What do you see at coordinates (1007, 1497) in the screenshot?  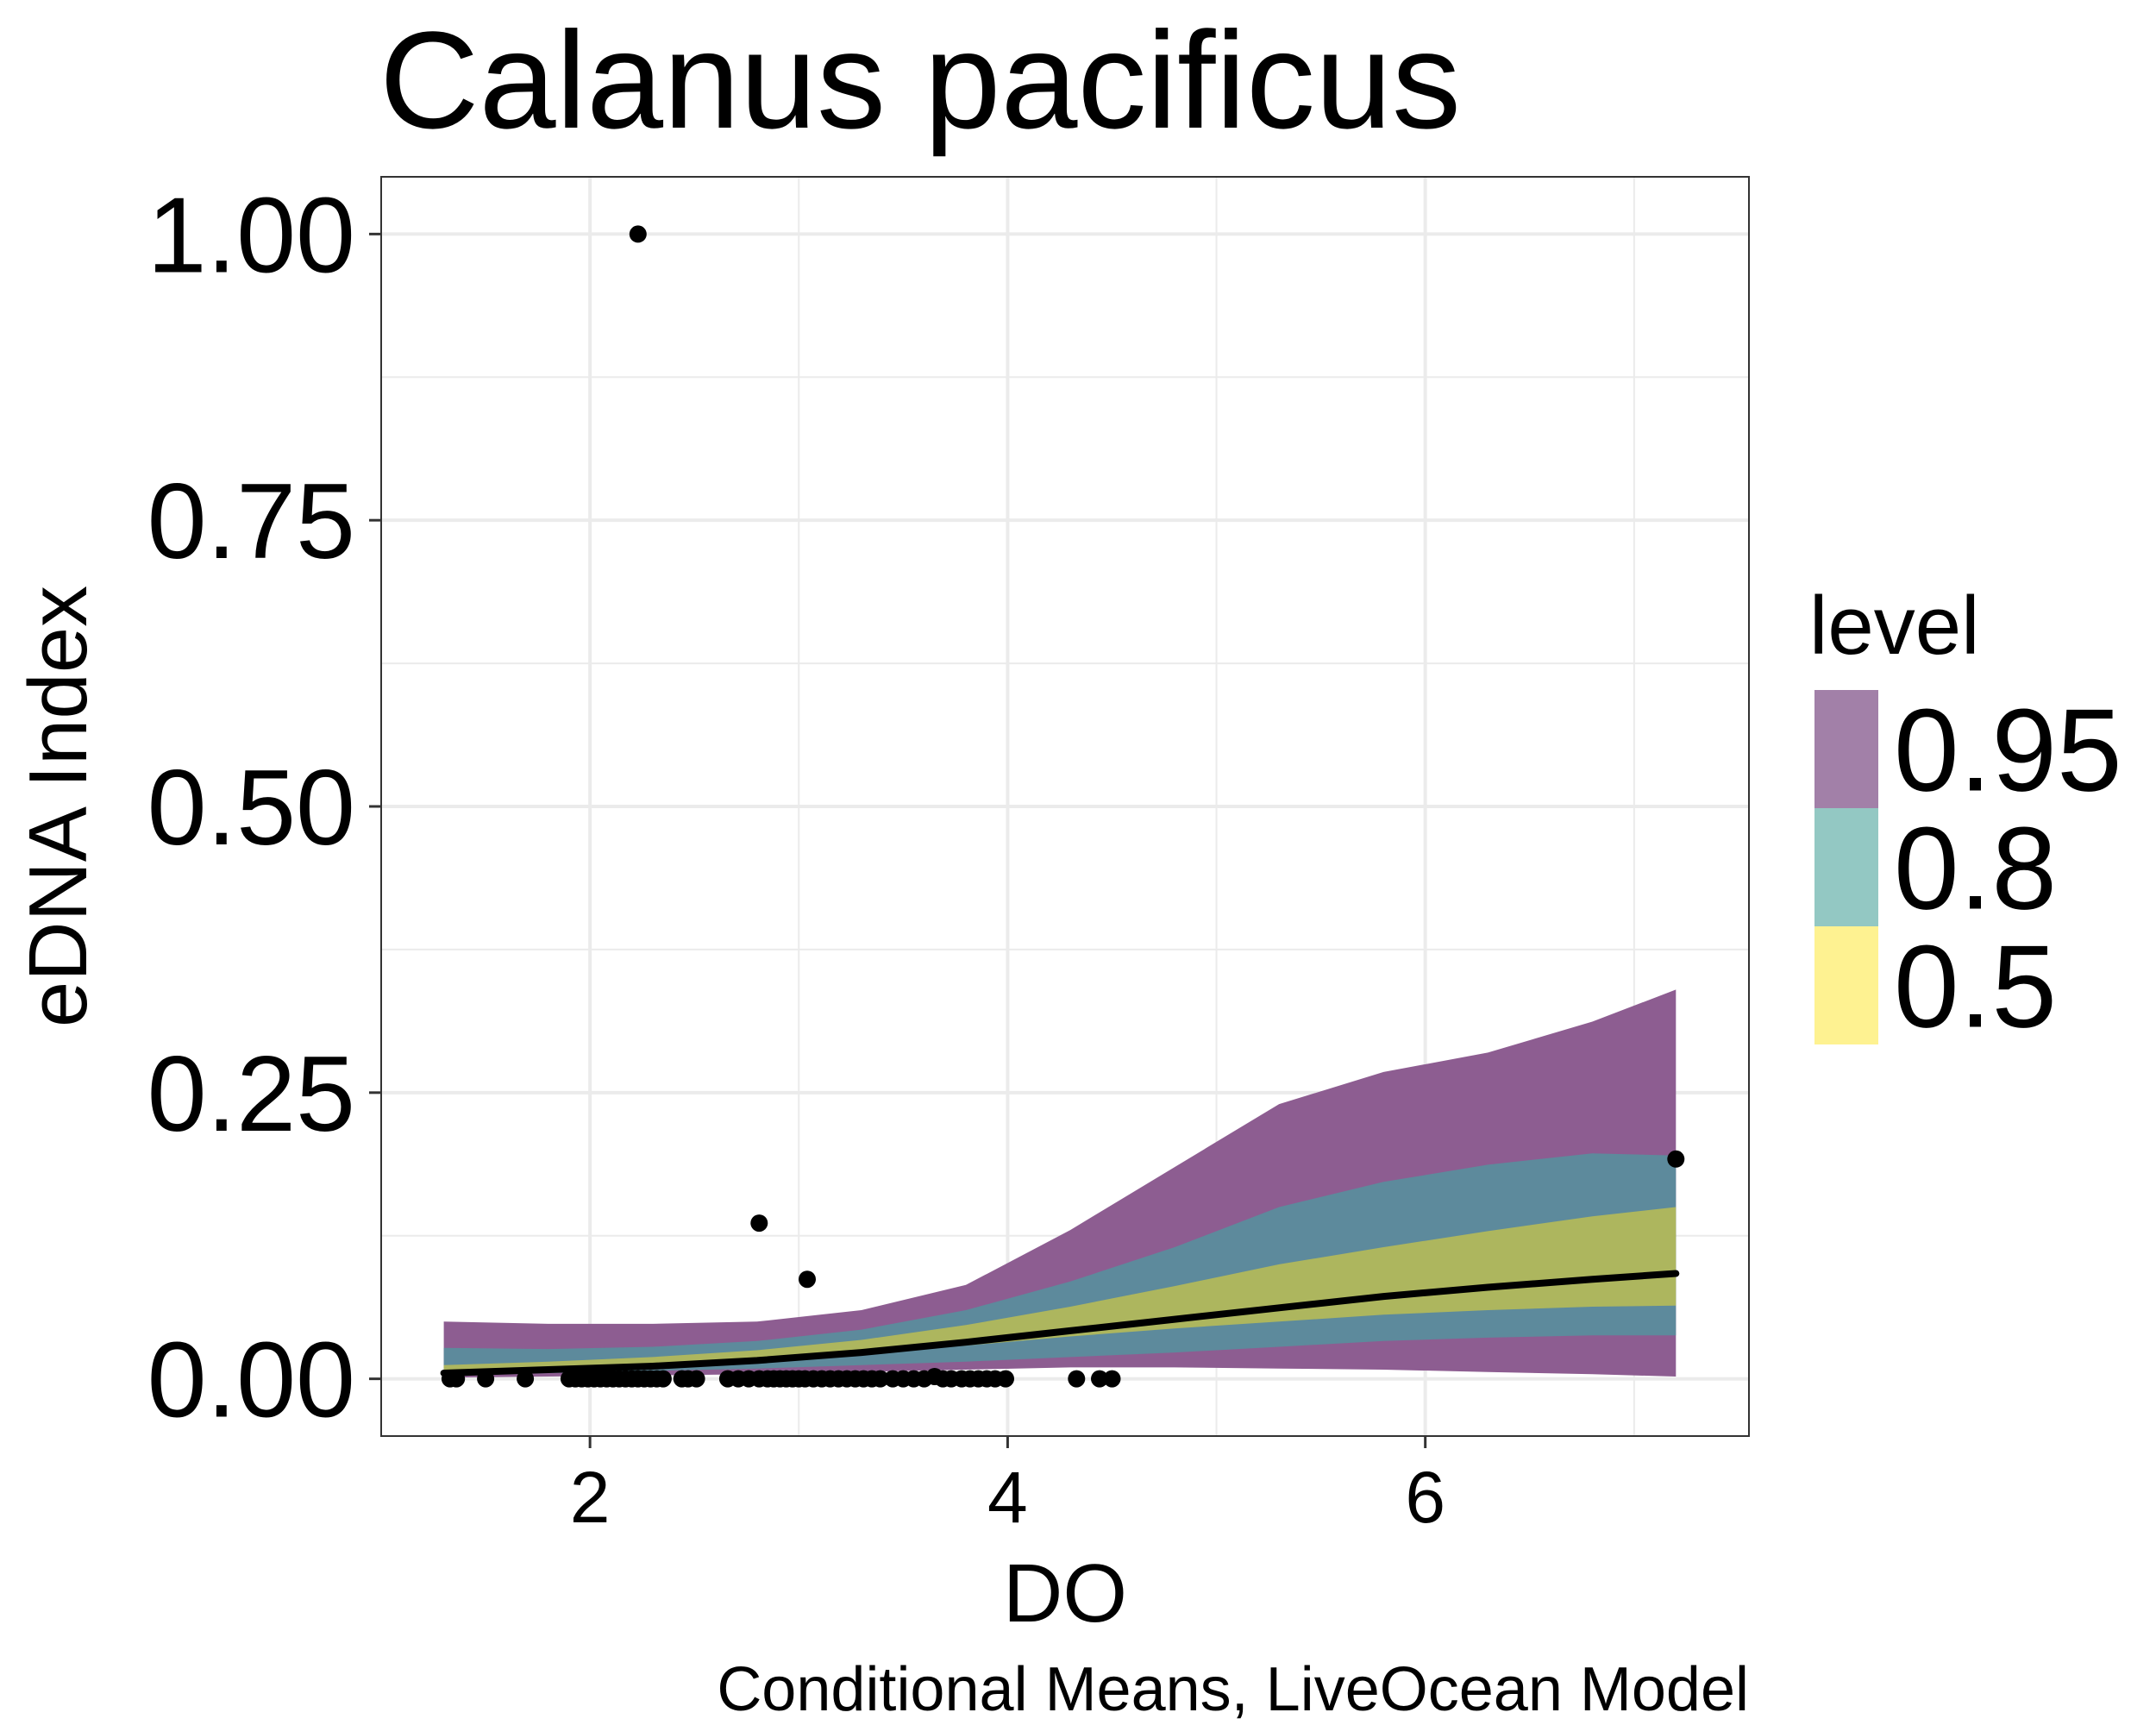 I see `x-tick-label: 4` at bounding box center [1007, 1497].